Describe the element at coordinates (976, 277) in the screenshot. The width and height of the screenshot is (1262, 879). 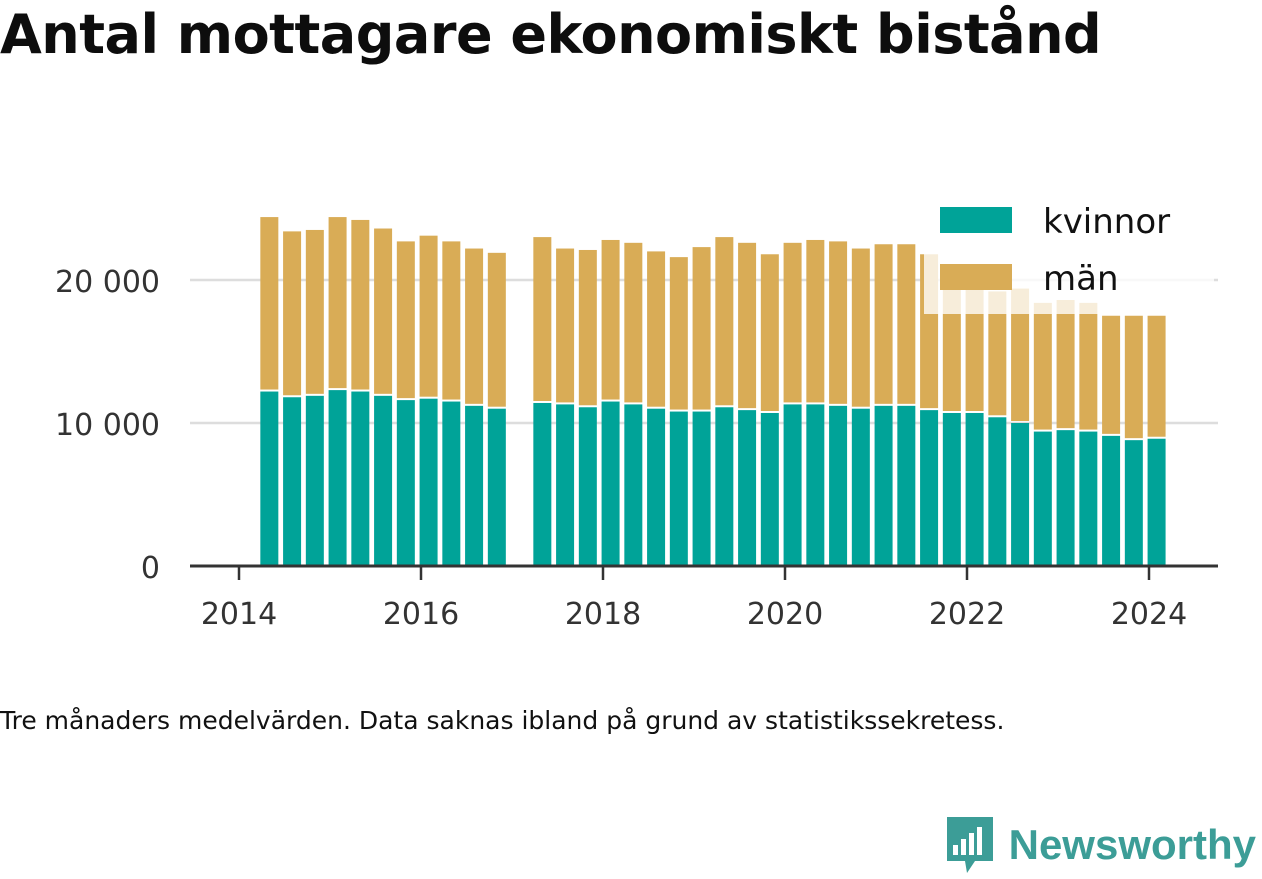
I see `legend-swatch-man` at that location.